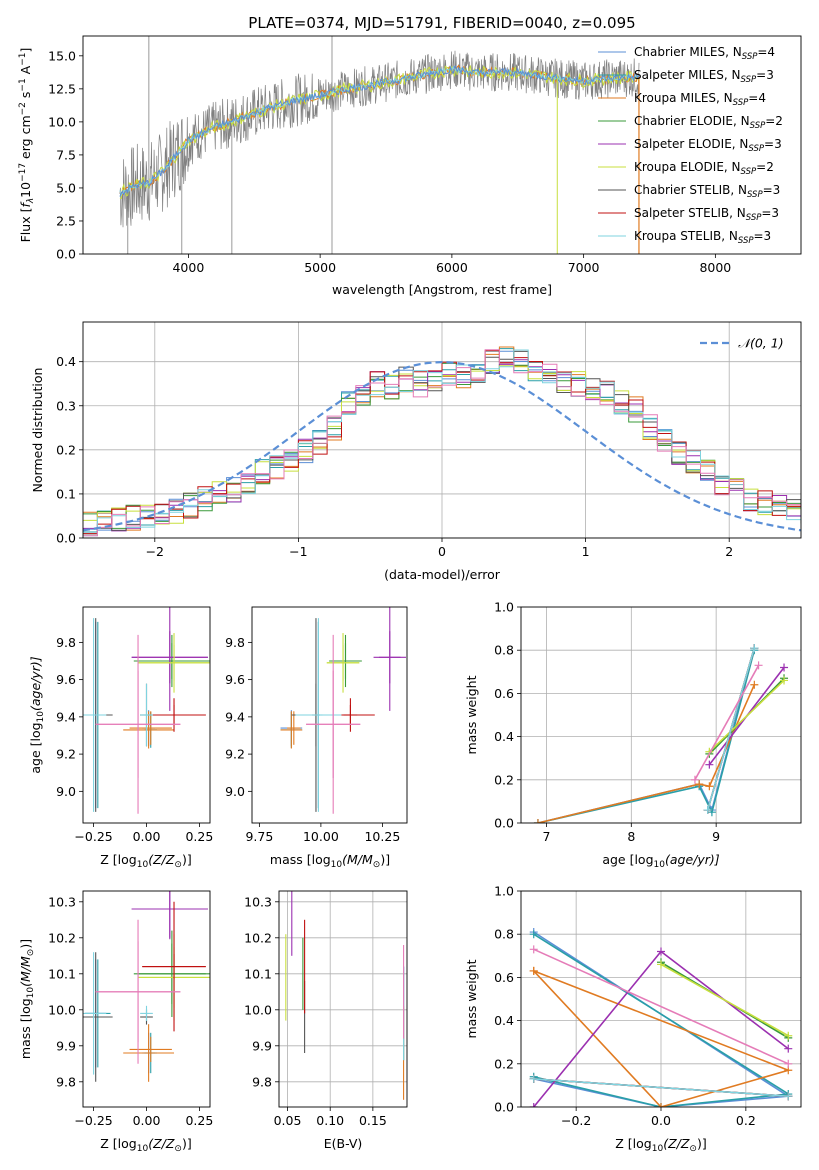 This screenshot has width=819, height=1170. I want to click on x-tick-label: 5000, so click(320, 267).